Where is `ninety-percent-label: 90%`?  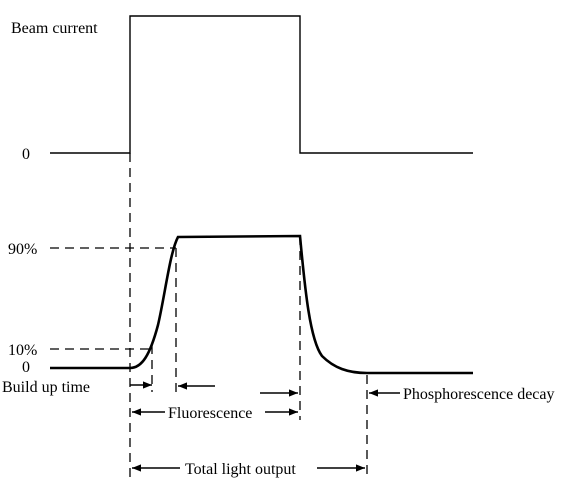
ninety-percent-label: 90% is located at coordinates (22, 249).